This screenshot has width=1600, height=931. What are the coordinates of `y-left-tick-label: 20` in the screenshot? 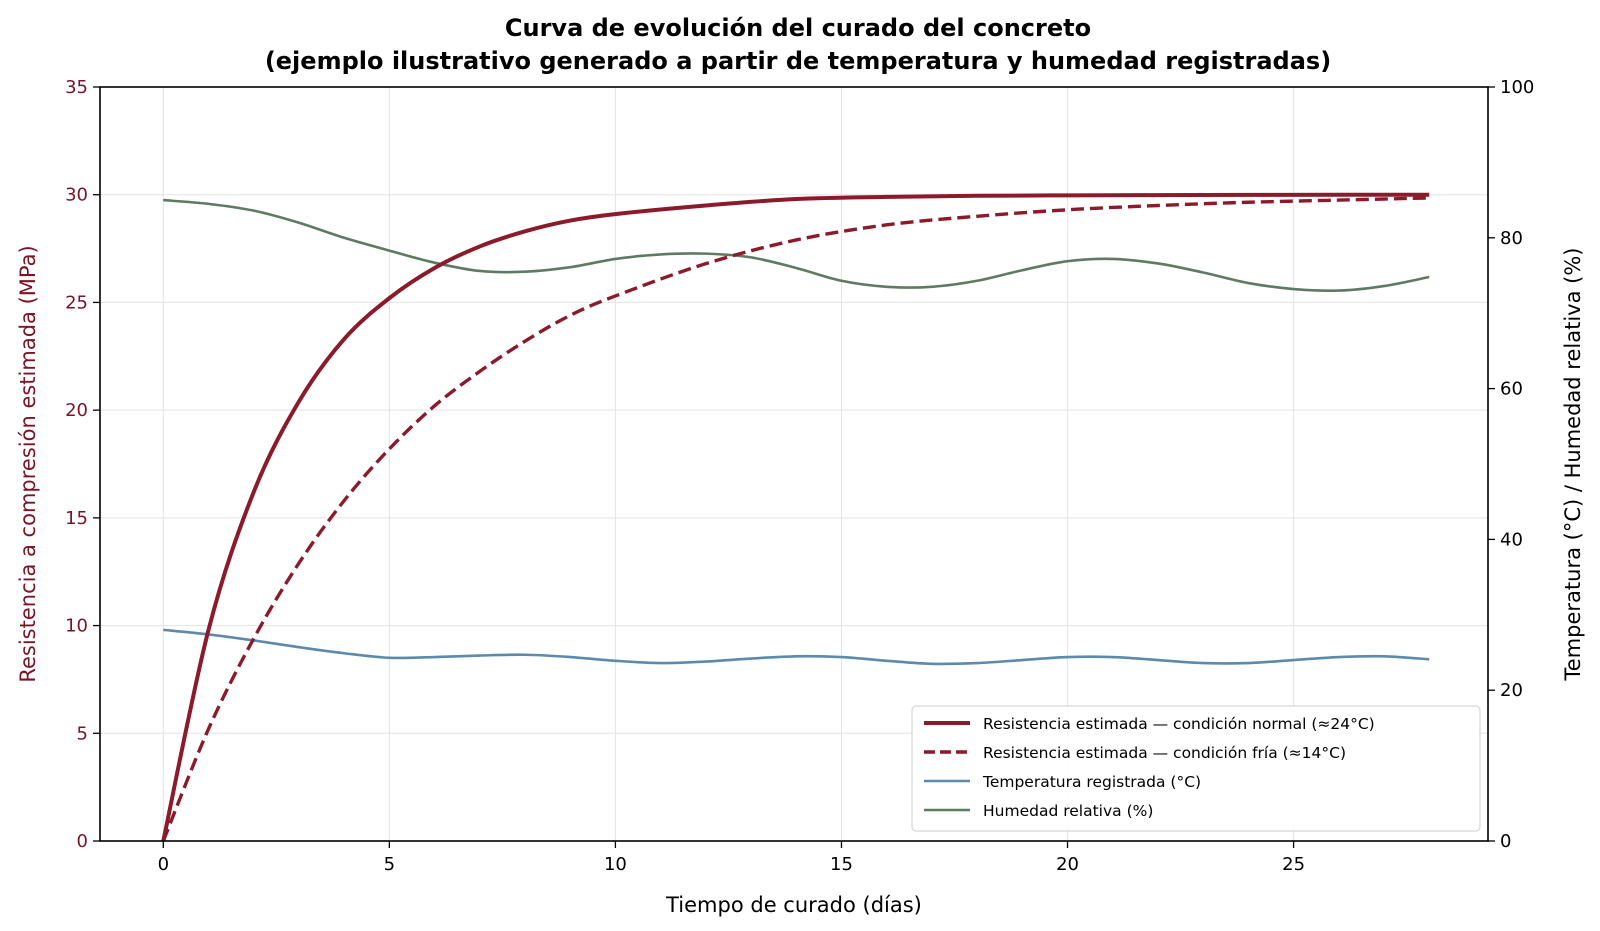 It's located at (76, 410).